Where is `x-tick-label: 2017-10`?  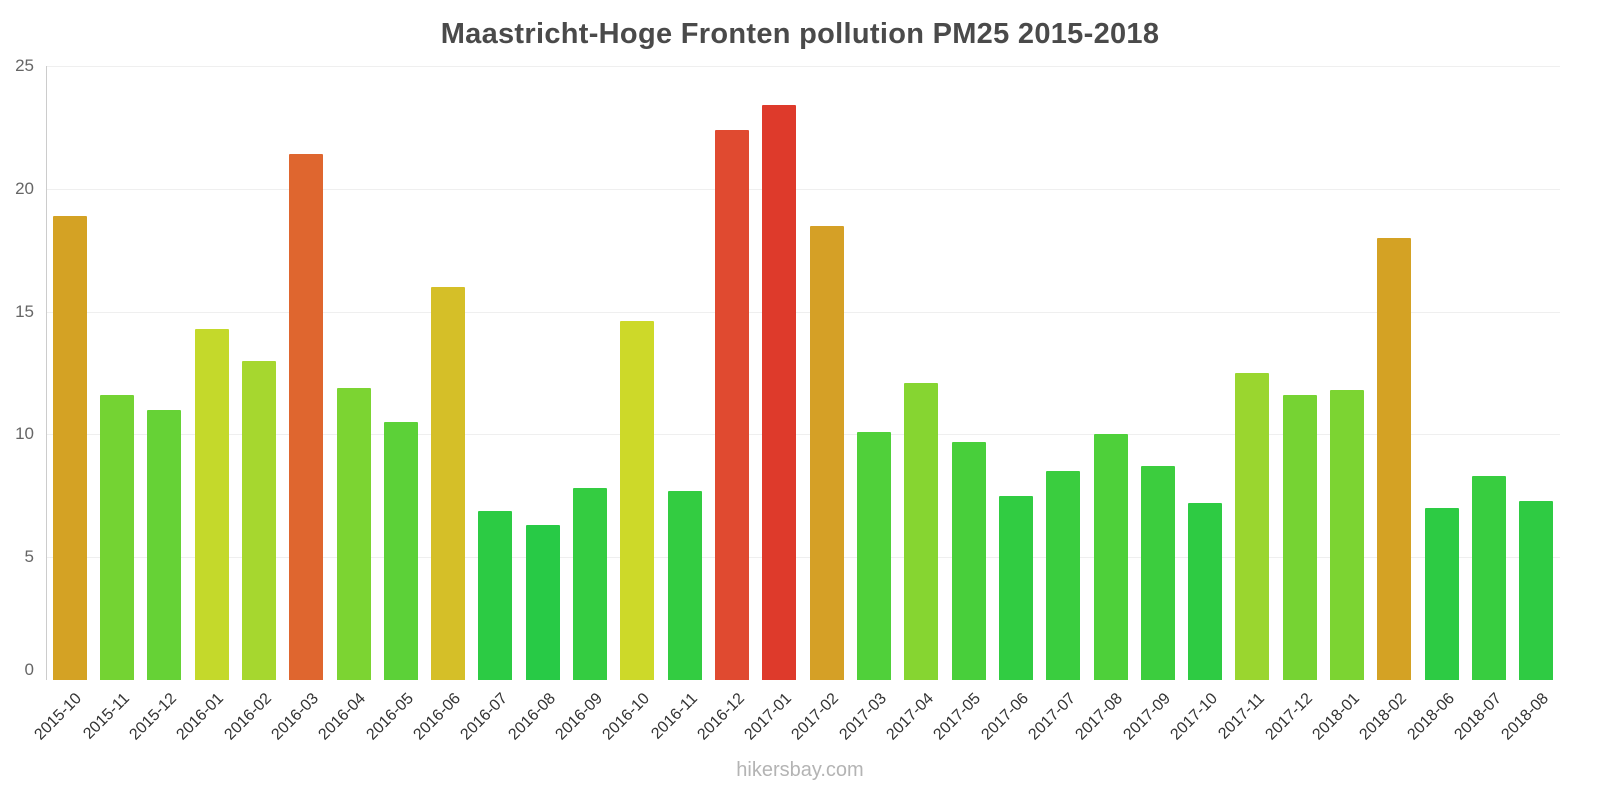 x-tick-label: 2017-10 is located at coordinates (1194, 717).